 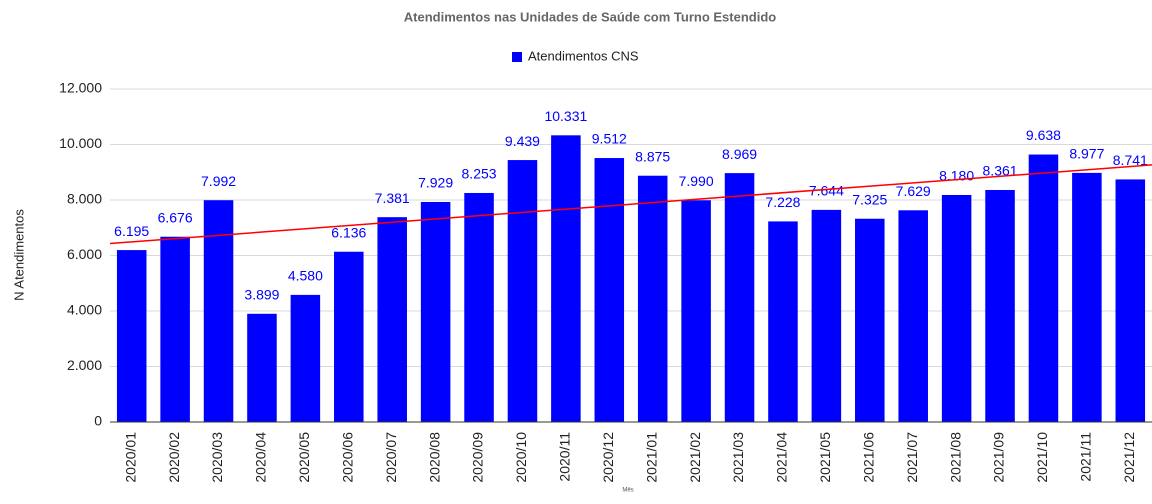 I want to click on x-tick-label: 2021/08, so click(x=955, y=457).